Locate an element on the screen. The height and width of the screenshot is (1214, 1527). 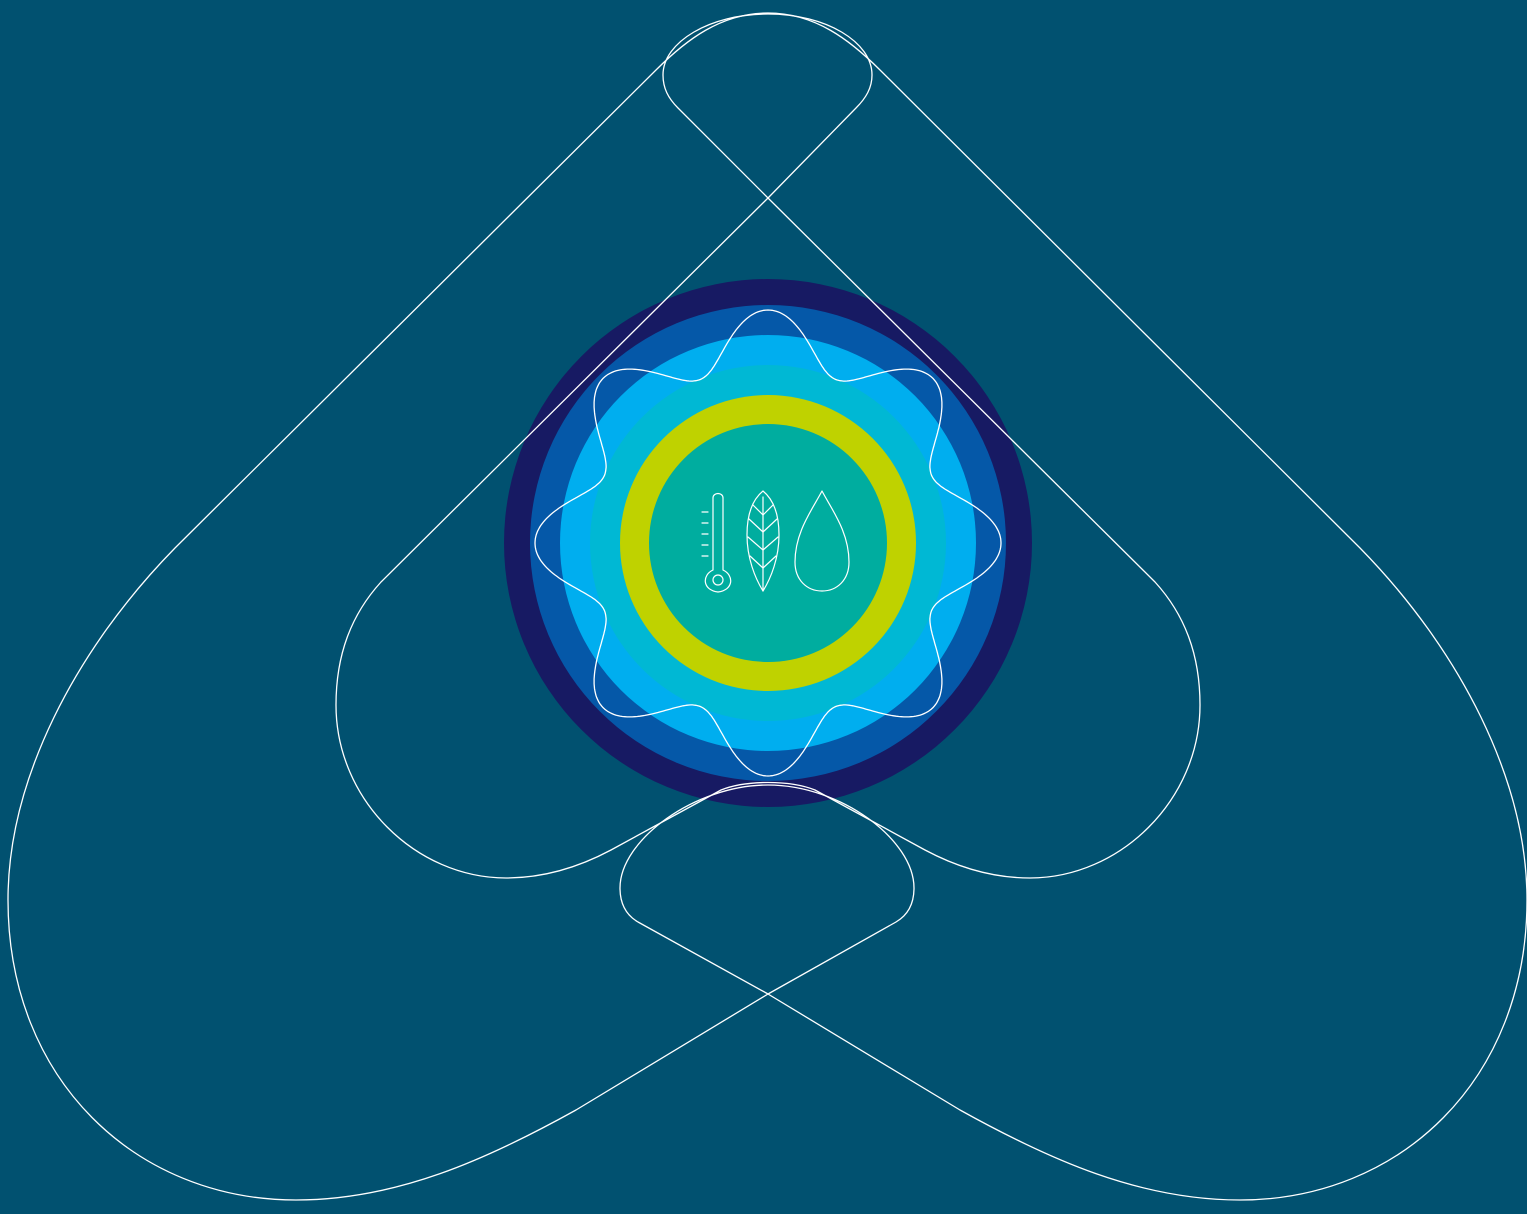
thermometer-icon is located at coordinates (716, 542).